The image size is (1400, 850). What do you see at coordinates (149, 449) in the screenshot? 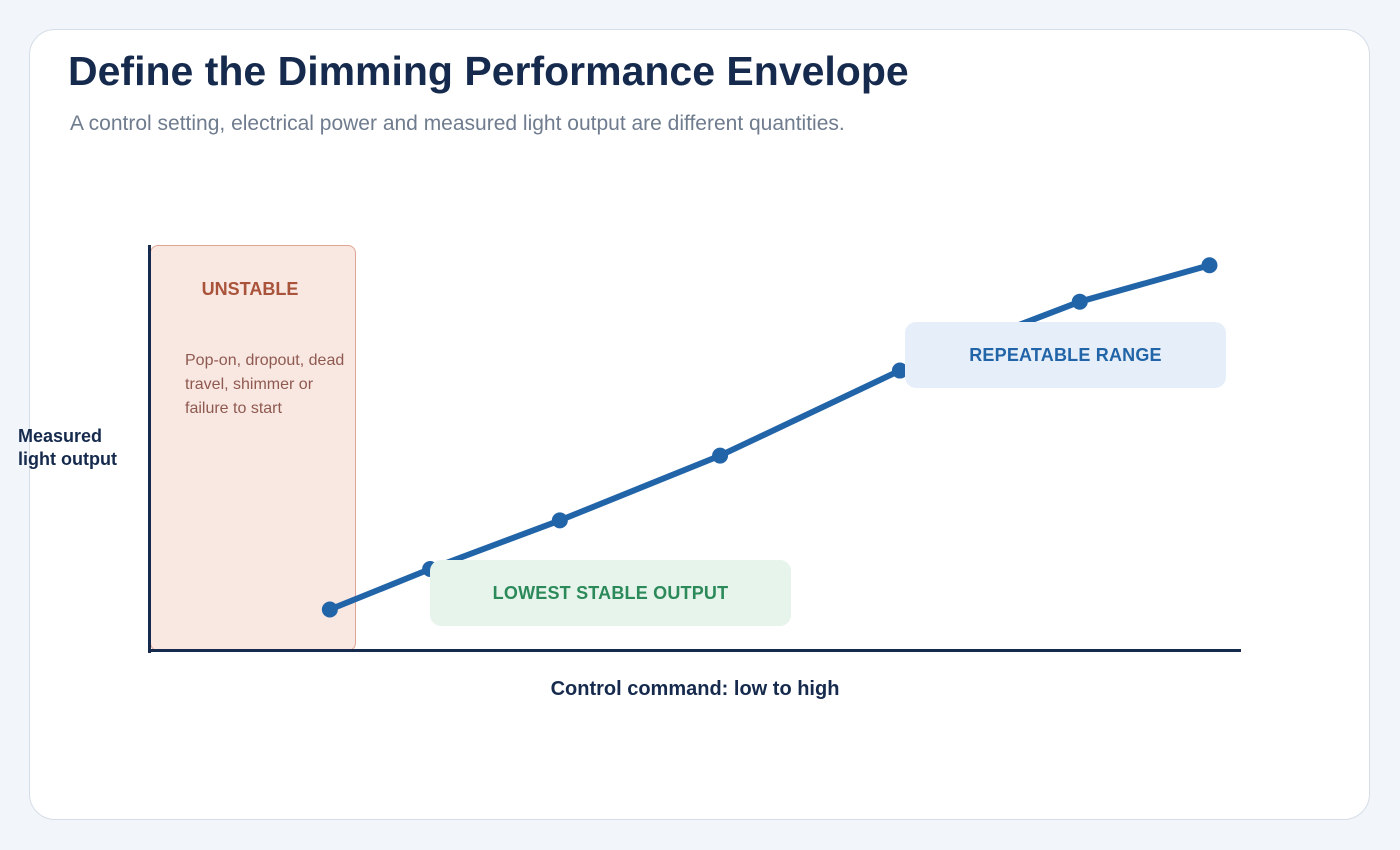
I see `y-axis-line` at bounding box center [149, 449].